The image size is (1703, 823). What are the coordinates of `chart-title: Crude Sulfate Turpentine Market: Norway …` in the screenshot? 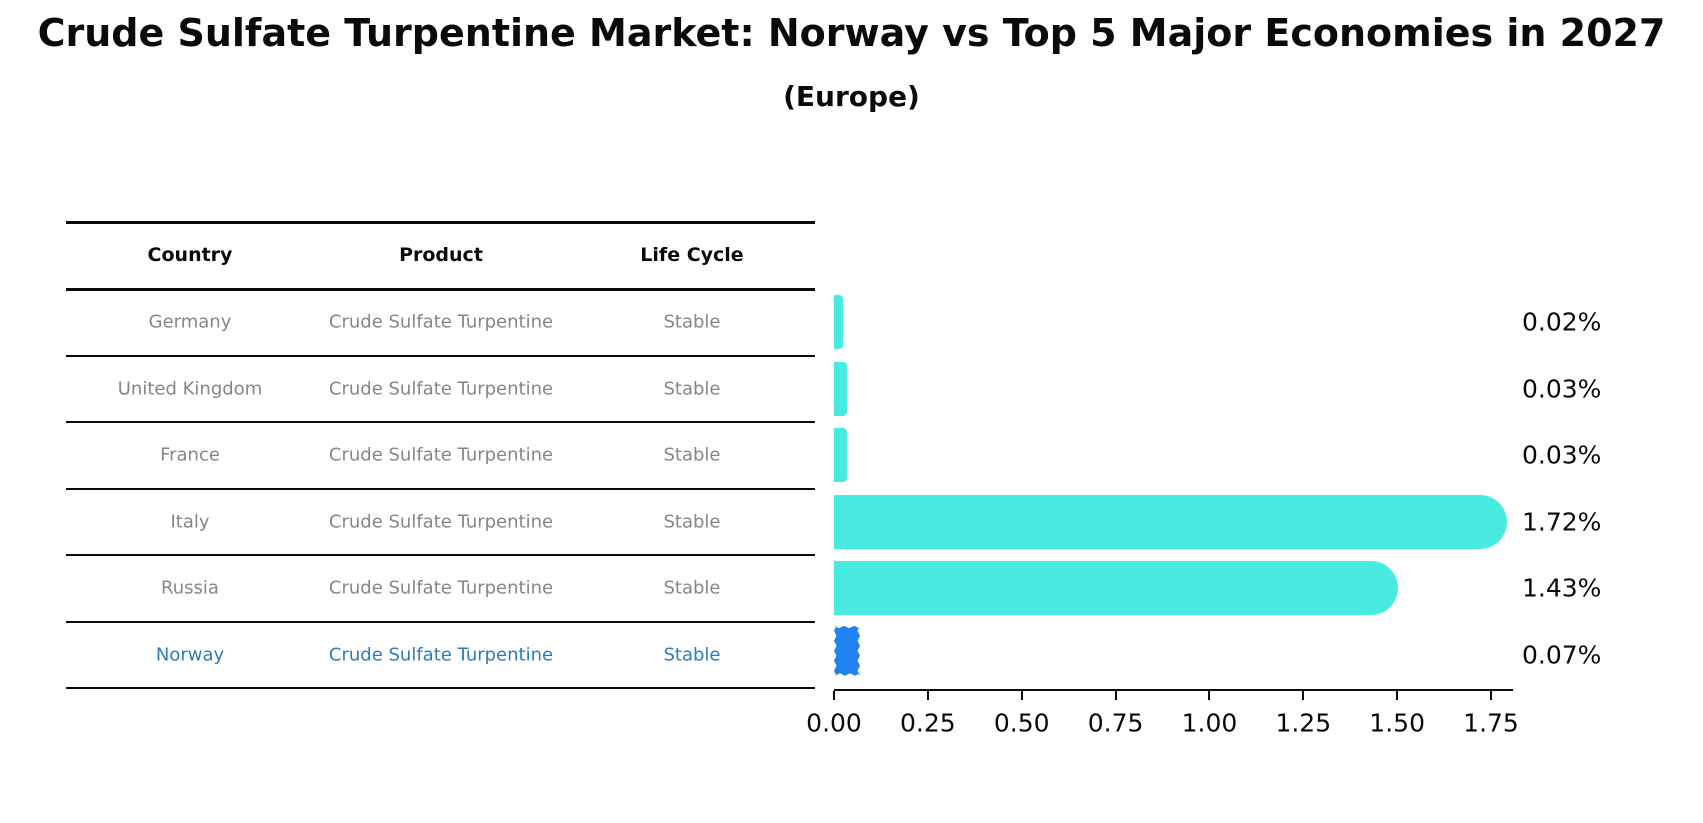 It's located at (851, 33).